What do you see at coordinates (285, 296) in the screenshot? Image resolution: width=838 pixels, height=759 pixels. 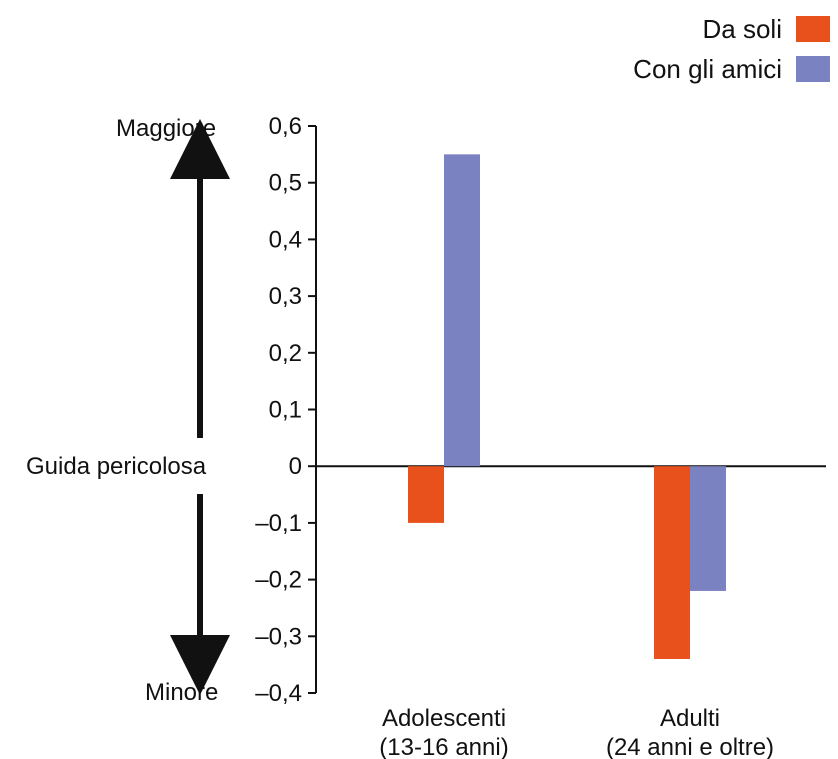 I see `y-tick-label: 0,3` at bounding box center [285, 296].